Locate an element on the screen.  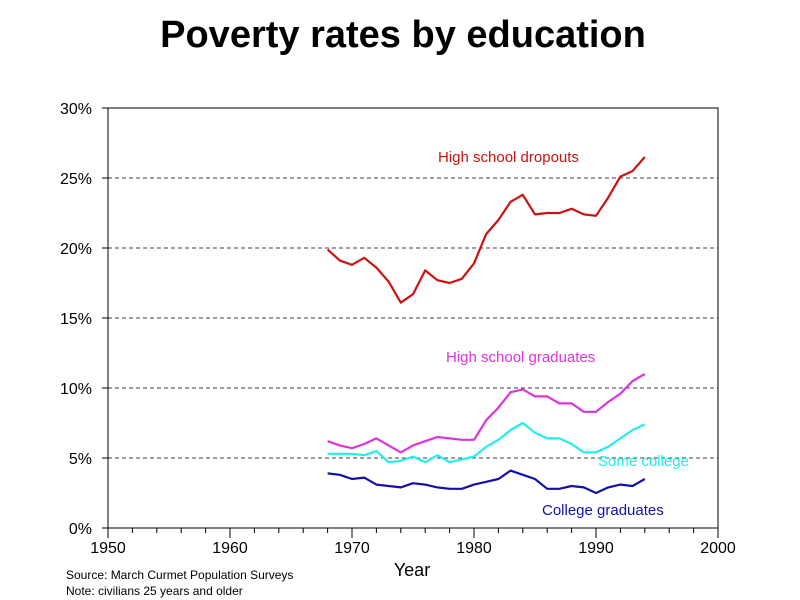
y-tick-label-30: 30% is located at coordinates (76, 109).